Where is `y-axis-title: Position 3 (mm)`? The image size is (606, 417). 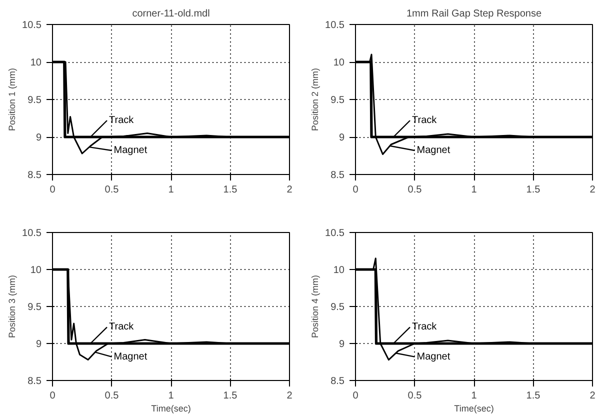 y-axis-title: Position 3 (mm) is located at coordinates (12, 306).